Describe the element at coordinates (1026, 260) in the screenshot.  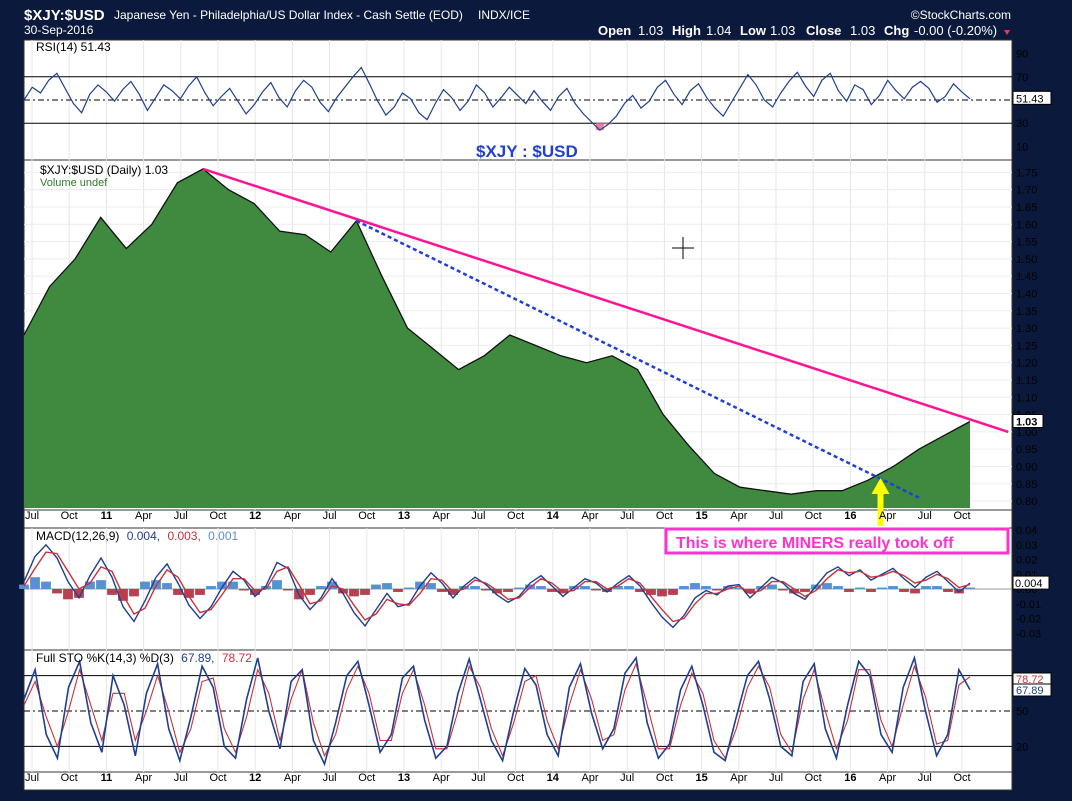
I see `price-y-tick-label: 1.50` at that location.